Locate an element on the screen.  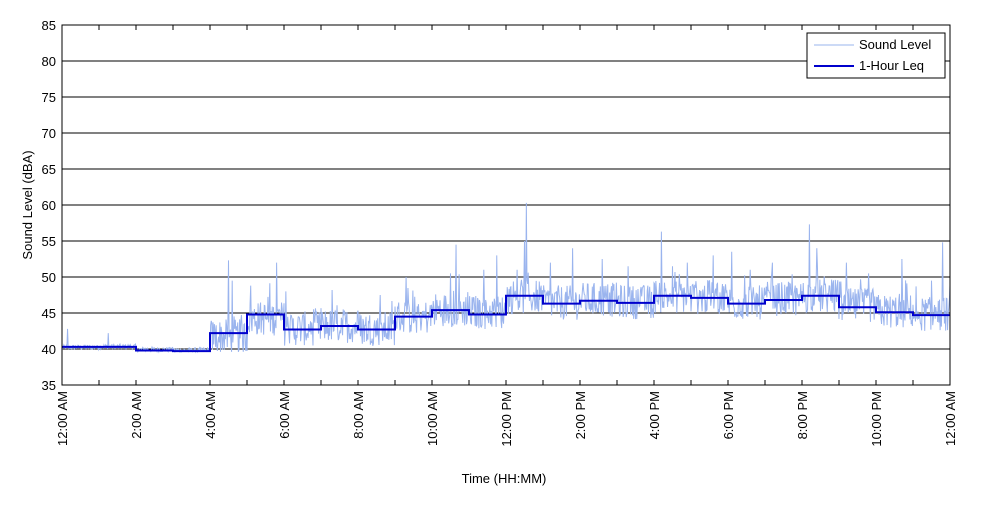
y-tick-label: 65 is located at coordinates (49, 169).